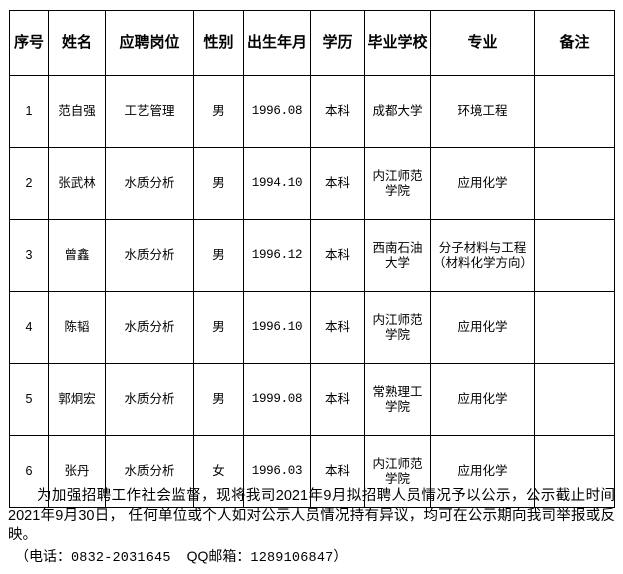 Image resolution: width=623 pixels, height=574 pixels. I want to click on cell-name: 陈韬, so click(77, 327).